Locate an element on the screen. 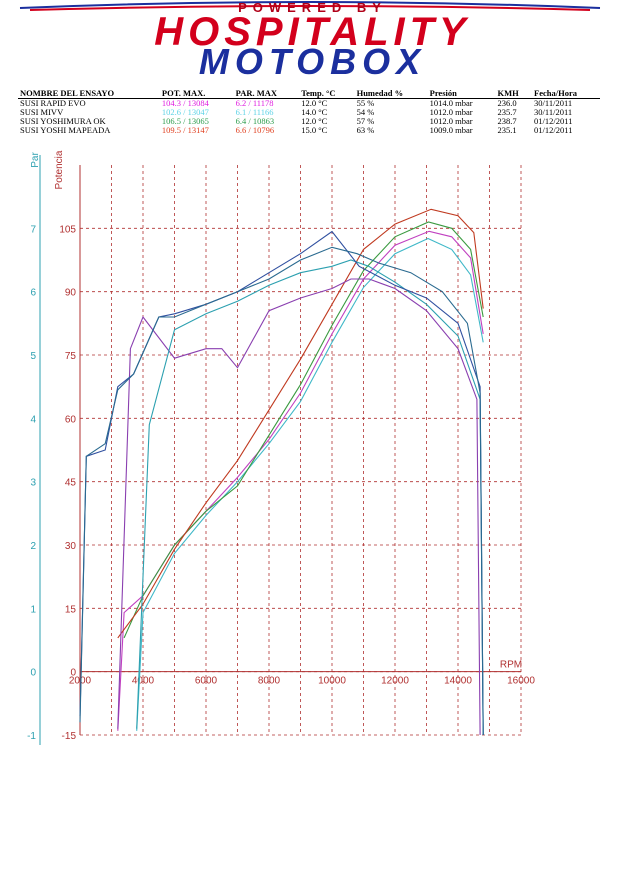 The image size is (625, 885). brand-motobox: MOTOBOX is located at coordinates (312, 61).